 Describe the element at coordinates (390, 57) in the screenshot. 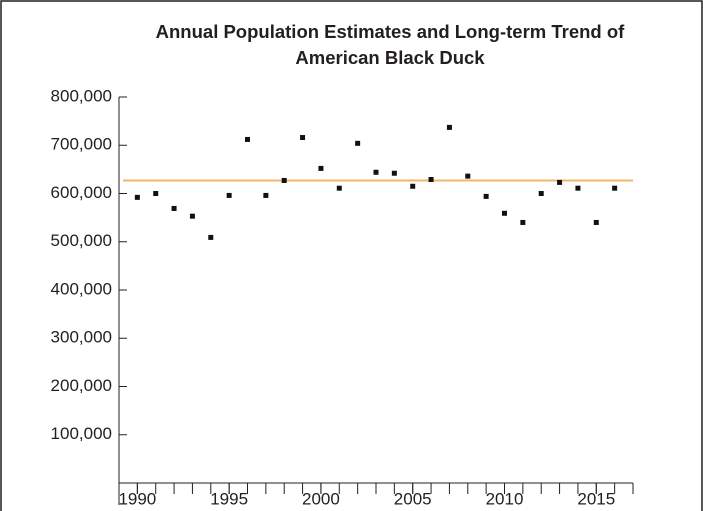

I see `chart-title: American Black Duck` at that location.